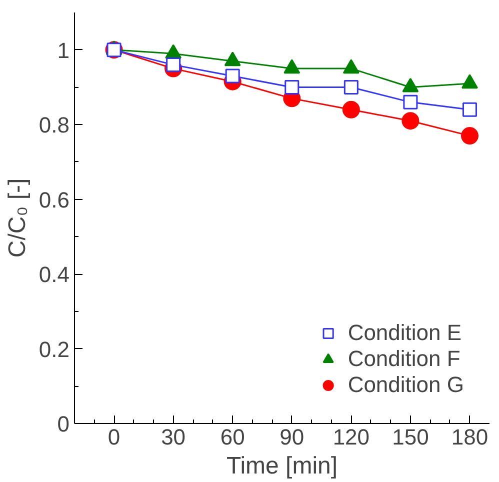 The height and width of the screenshot is (482, 499). What do you see at coordinates (54, 349) in the screenshot?
I see `y-tick-label: 0.2` at bounding box center [54, 349].